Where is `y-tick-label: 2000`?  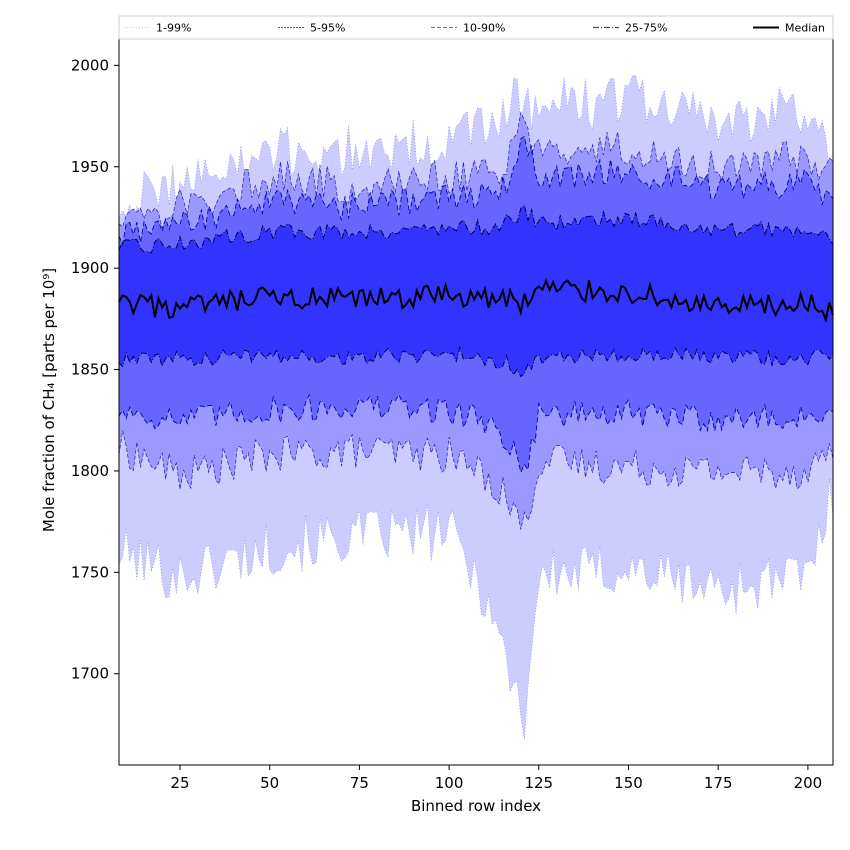
y-tick-label: 2000 is located at coordinates (90, 65).